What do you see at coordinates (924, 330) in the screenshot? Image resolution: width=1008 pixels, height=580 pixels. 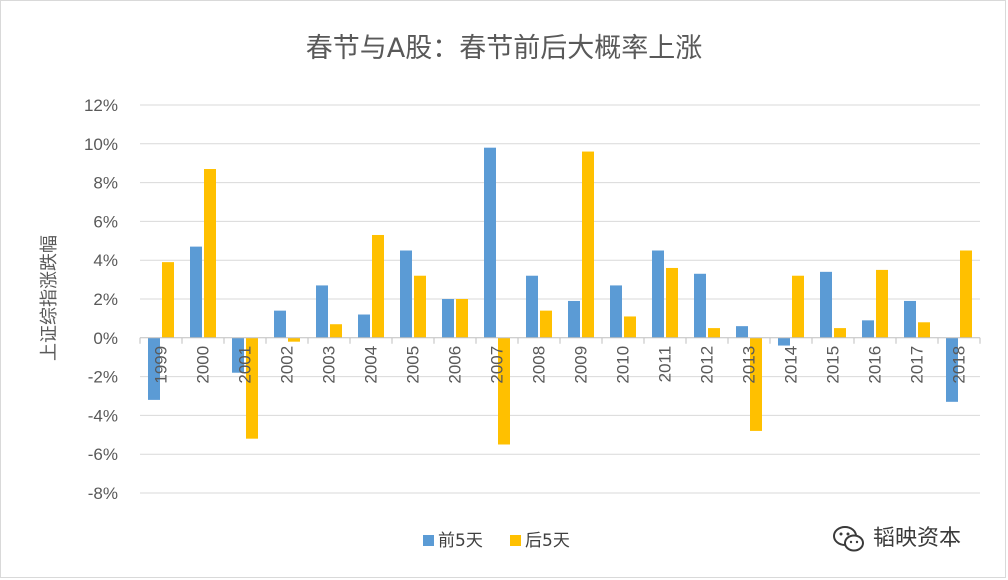 I see `bar-post-2017` at bounding box center [924, 330].